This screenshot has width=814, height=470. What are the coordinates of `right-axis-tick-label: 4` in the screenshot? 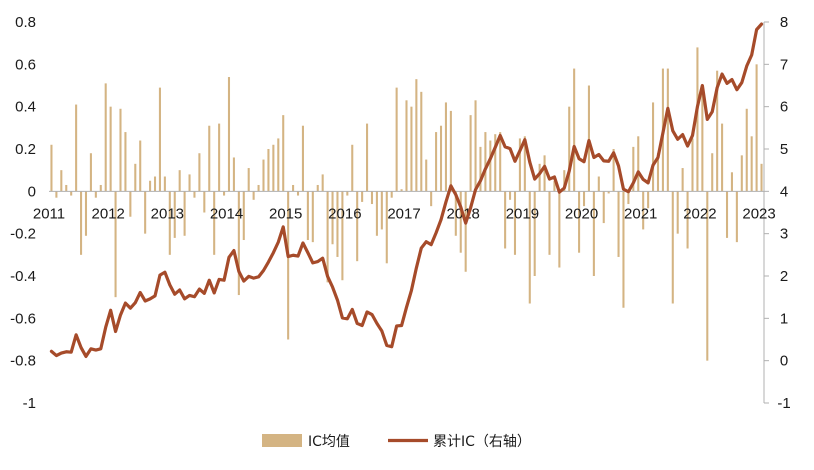 It's located at (784, 191).